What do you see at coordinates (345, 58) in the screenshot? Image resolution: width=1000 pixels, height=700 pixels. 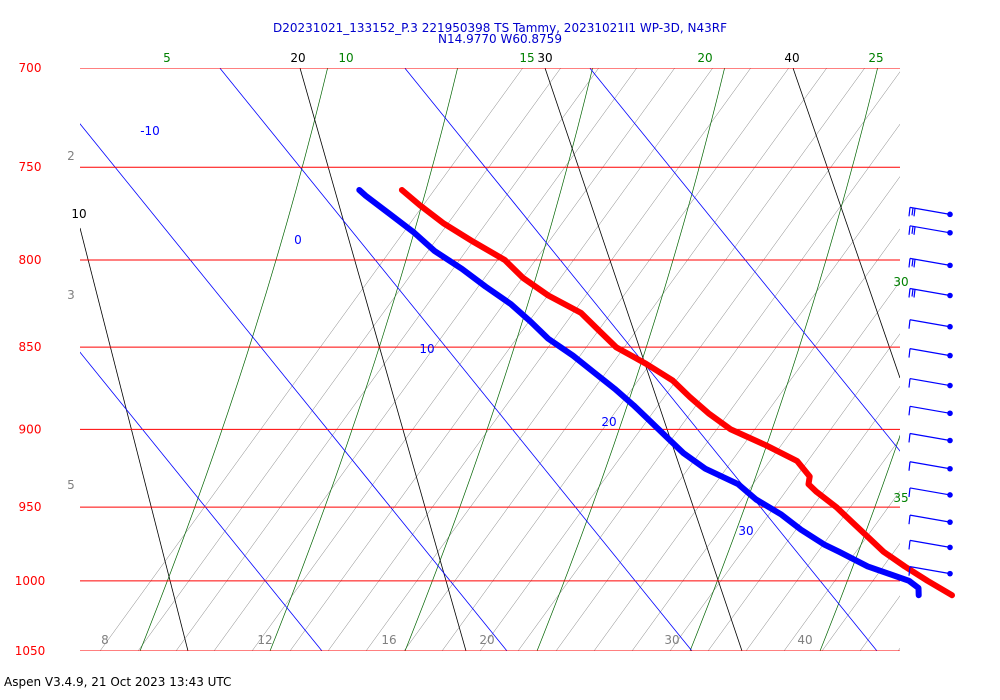 I see `moist-adiabat-label: 10` at bounding box center [345, 58].